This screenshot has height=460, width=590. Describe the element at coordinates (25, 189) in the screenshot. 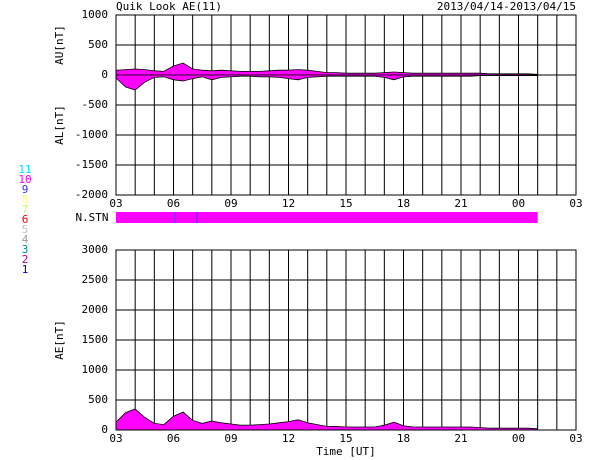

I see `station-legend-label: 9` at that location.